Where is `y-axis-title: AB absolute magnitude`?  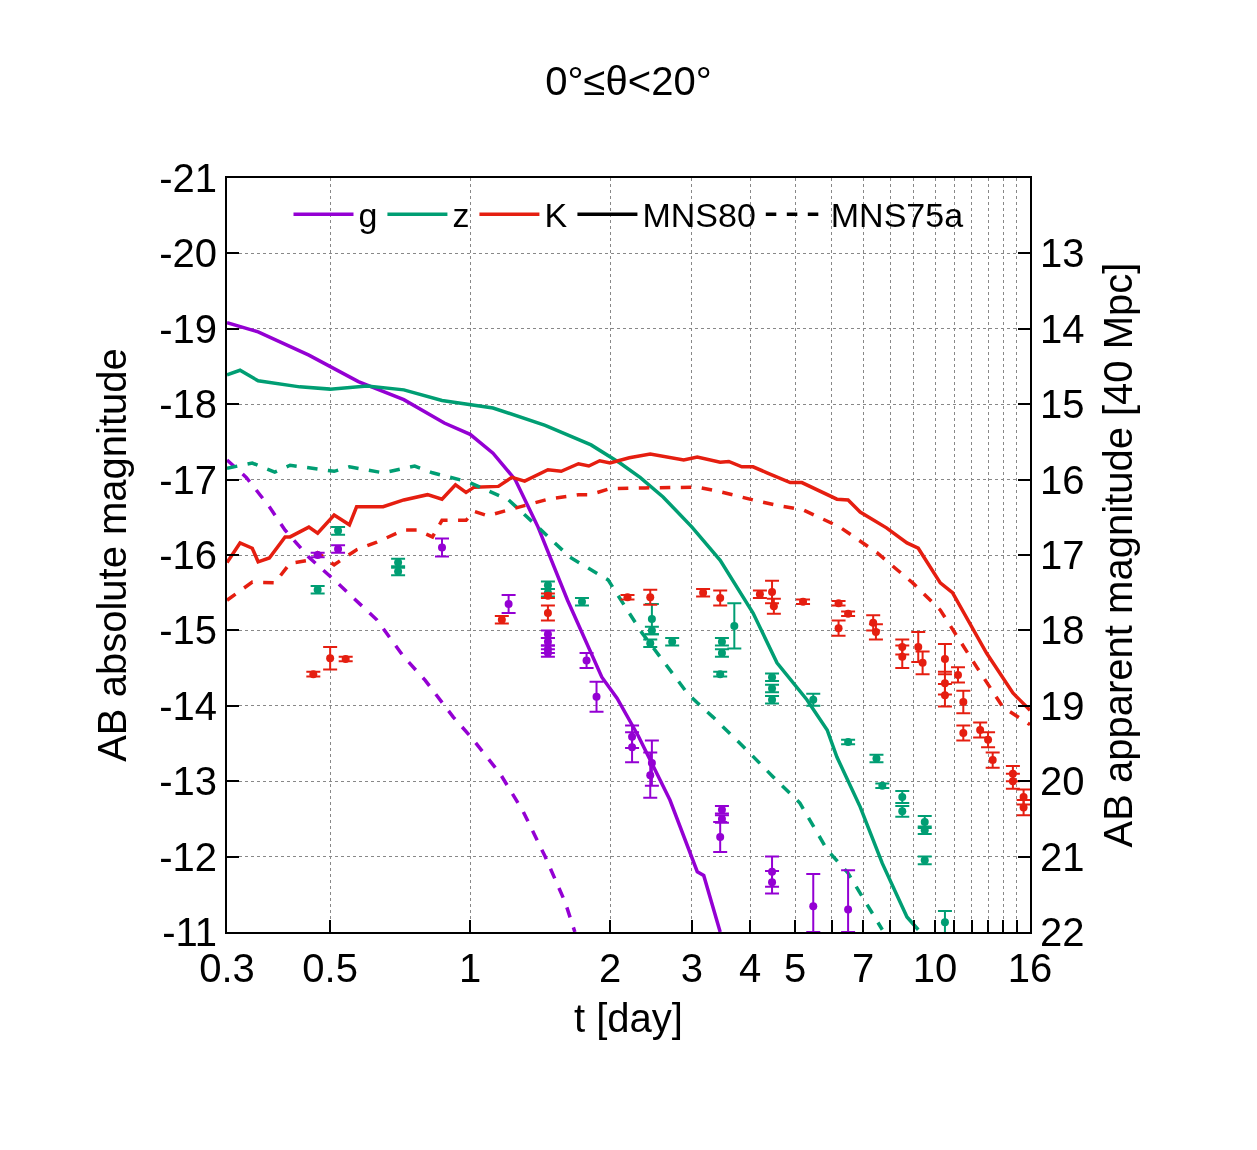
y-axis-title: AB absolute magnitude is located at coordinates (112, 555).